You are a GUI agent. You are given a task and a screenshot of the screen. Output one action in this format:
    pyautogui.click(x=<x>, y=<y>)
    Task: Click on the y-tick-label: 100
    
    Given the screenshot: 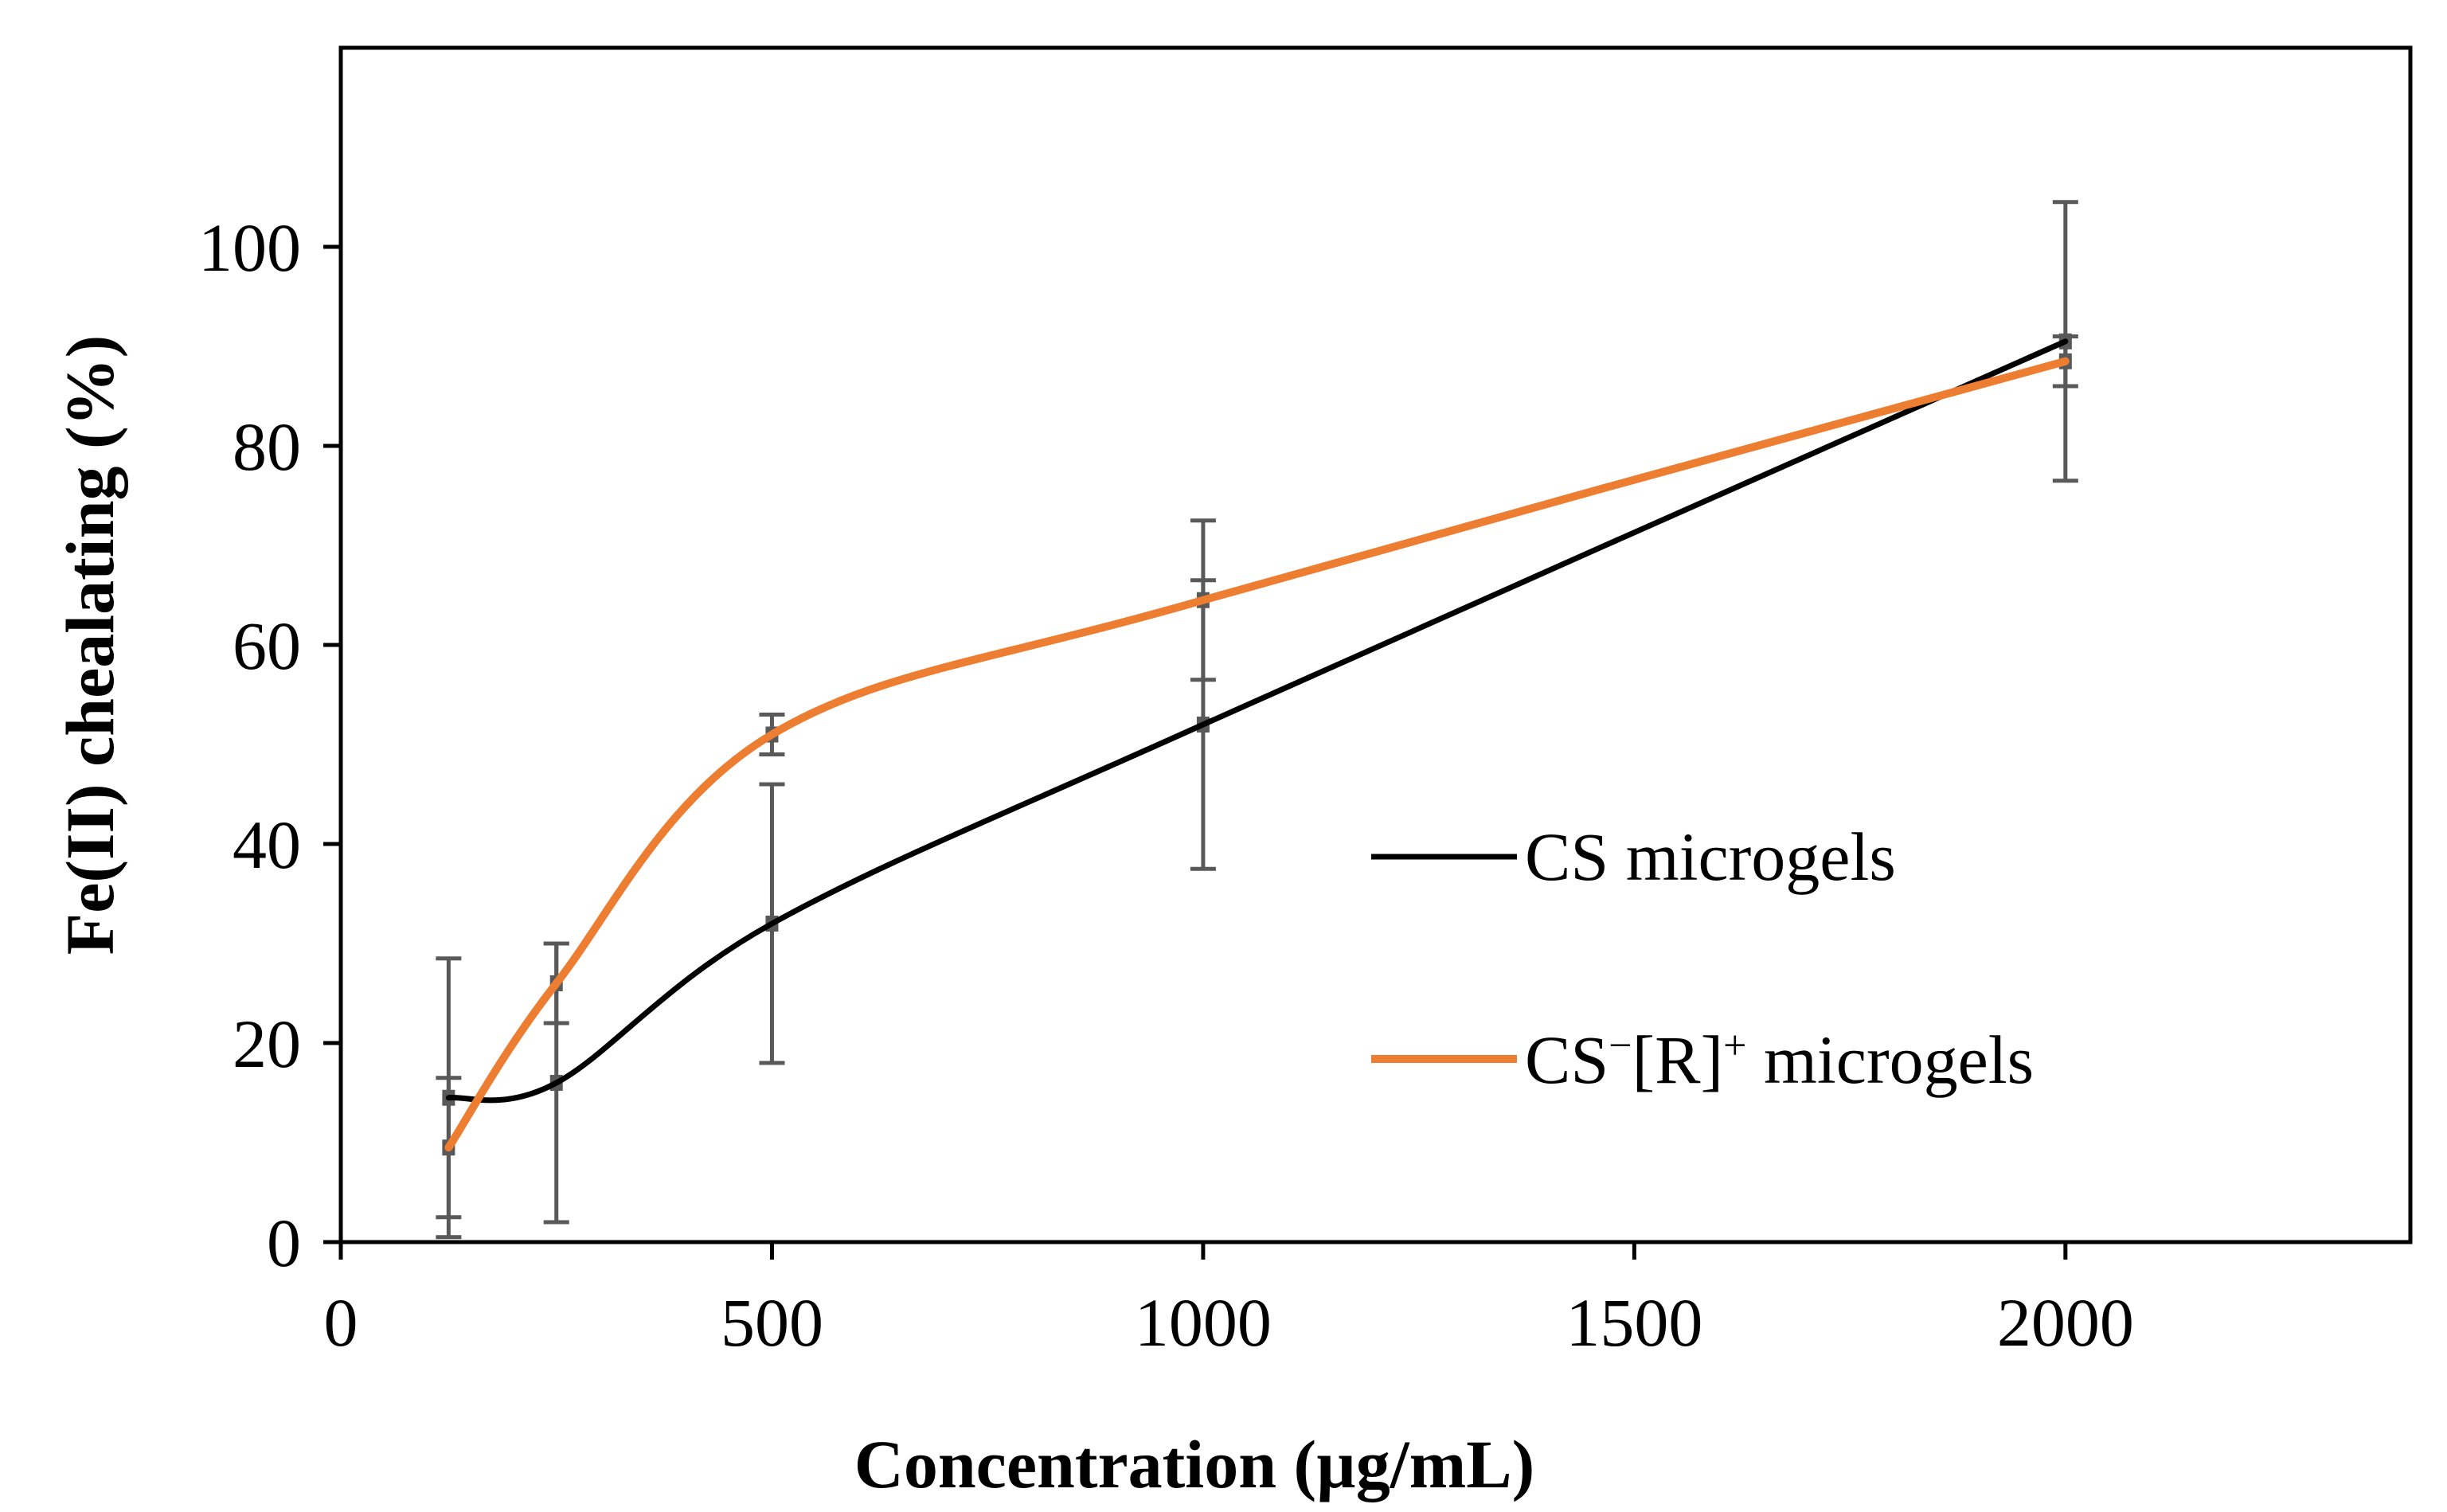 What is the action you would take?
    pyautogui.click(x=250, y=247)
    